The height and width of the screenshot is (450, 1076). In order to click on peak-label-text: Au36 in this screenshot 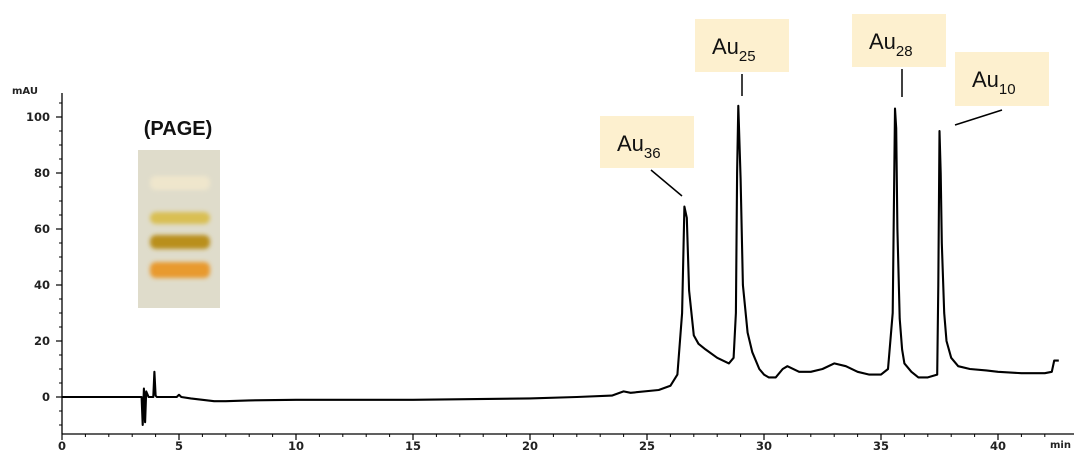, I will do `click(639, 146)`.